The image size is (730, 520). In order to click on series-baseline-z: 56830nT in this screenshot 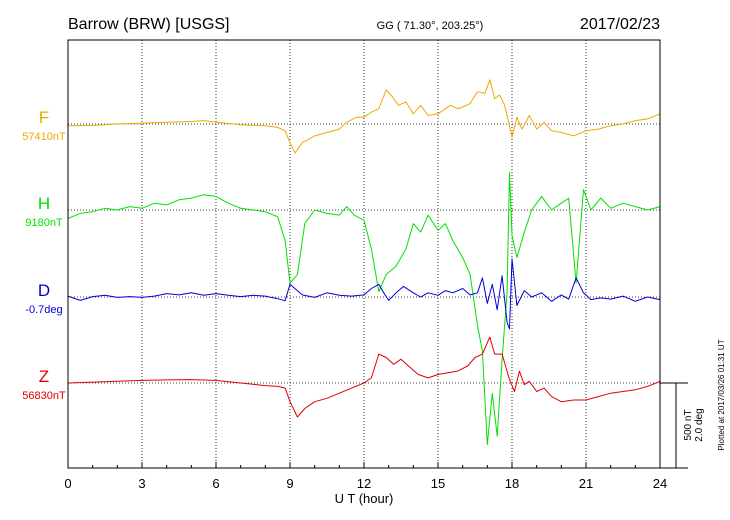, I will do `click(44, 396)`.